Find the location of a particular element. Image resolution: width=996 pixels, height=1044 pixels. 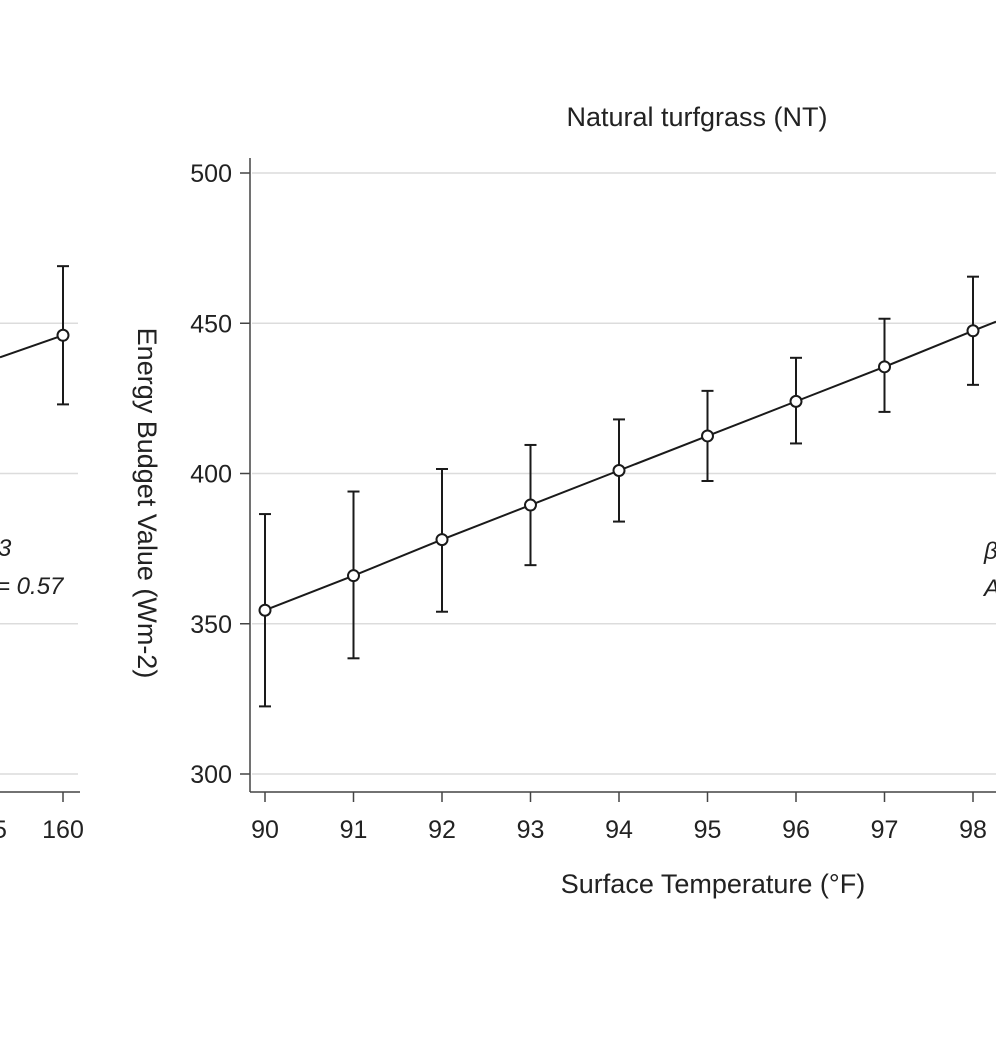

x-tick-label-91: 91 is located at coordinates (354, 830).